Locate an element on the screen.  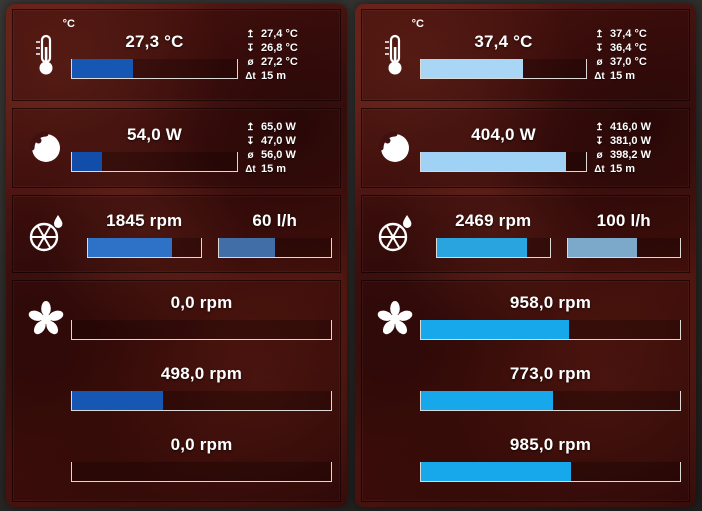
fan-3-row: 985,0 rpm is located at coordinates (550, 458).